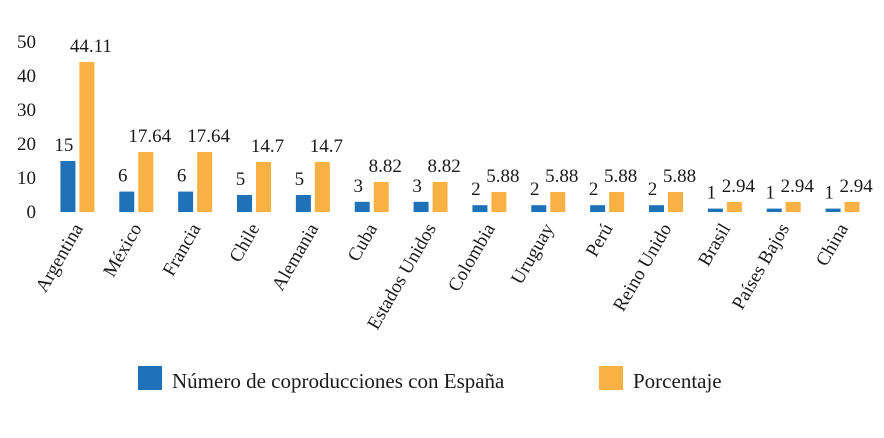 The image size is (884, 438). What do you see at coordinates (338, 381) in the screenshot?
I see `legend-label: Número de coproducciones con España` at bounding box center [338, 381].